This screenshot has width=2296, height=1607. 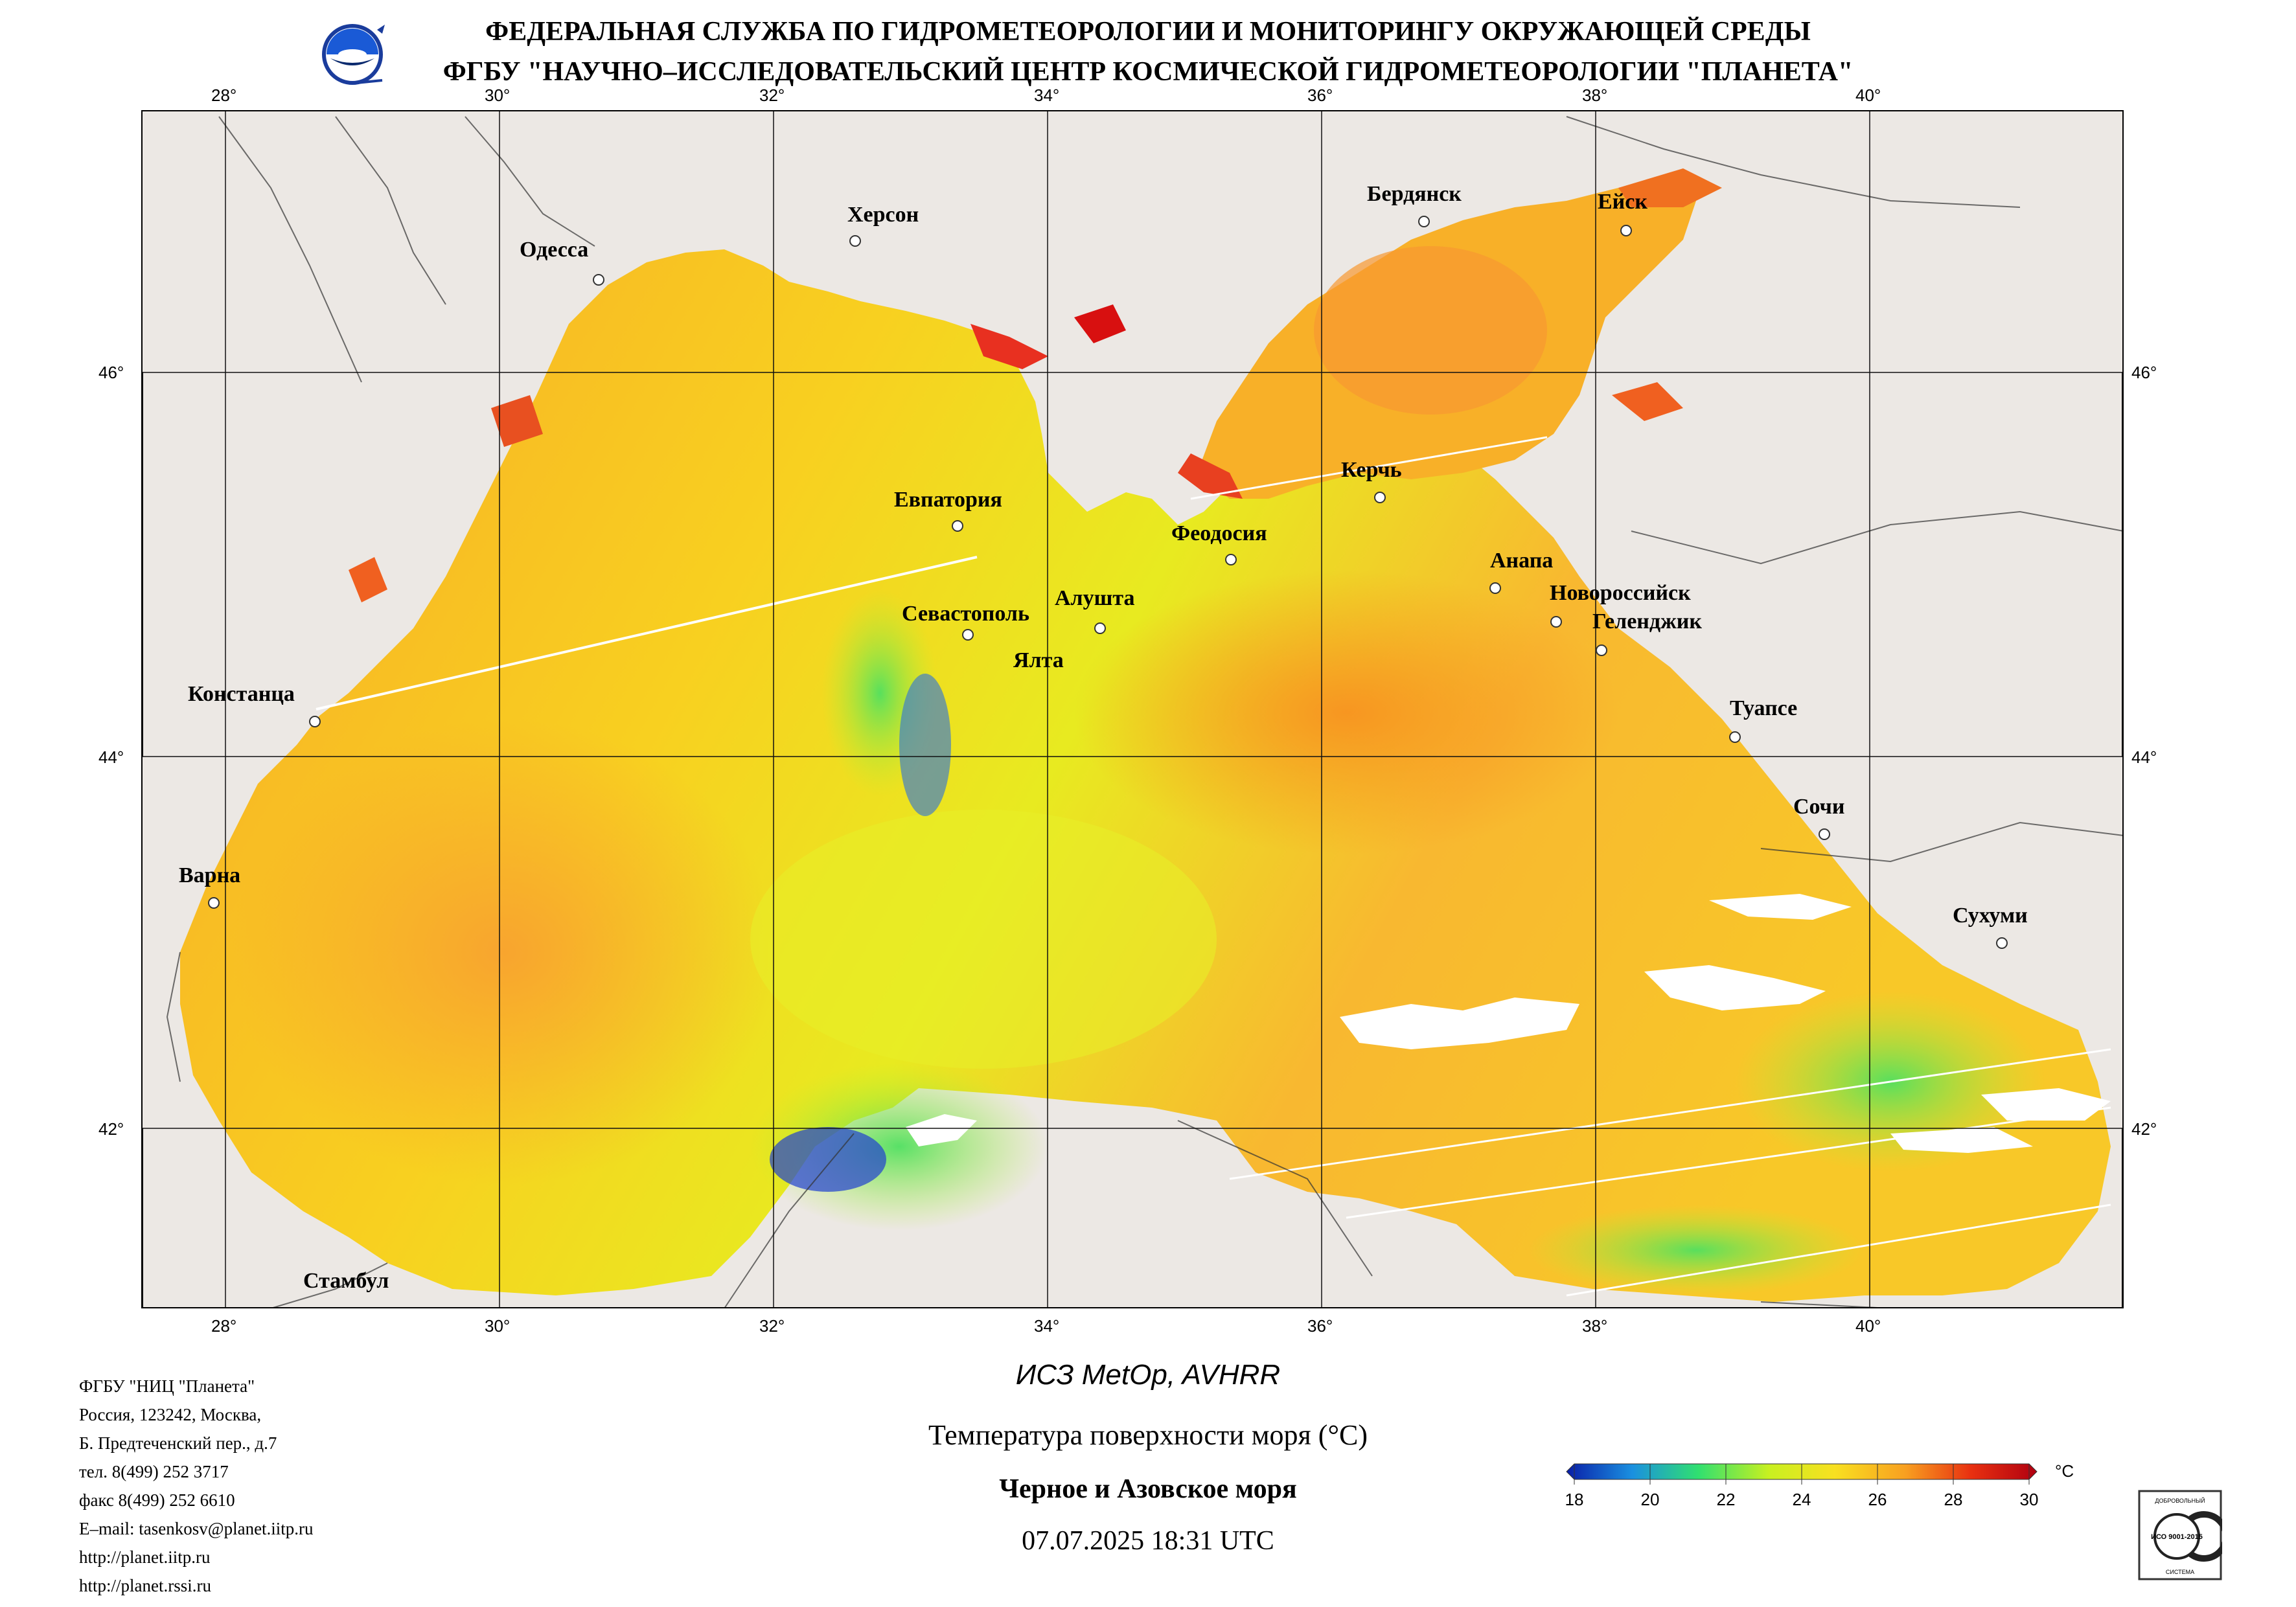 I want to click on city-label-anapa: Анапа, so click(x=1522, y=561).